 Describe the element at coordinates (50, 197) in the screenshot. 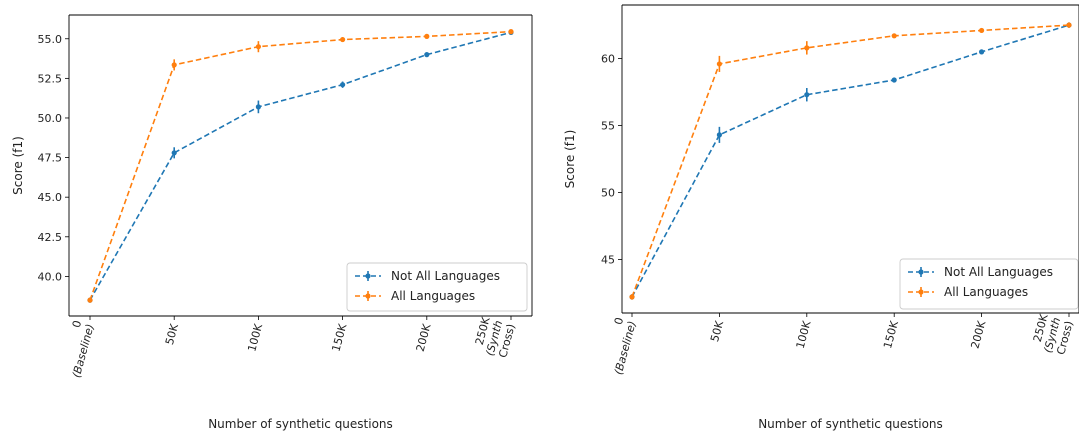

I see `y-tick-label: 45.0` at that location.